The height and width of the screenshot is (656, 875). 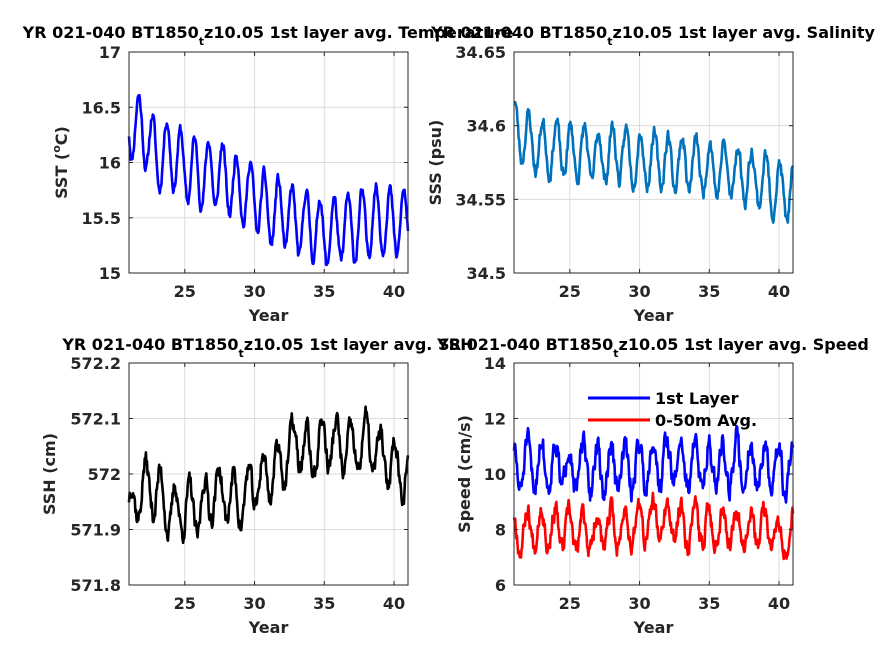 What do you see at coordinates (464, 474) in the screenshot?
I see `y-axis-label: Speed (cm/s)` at bounding box center [464, 474].